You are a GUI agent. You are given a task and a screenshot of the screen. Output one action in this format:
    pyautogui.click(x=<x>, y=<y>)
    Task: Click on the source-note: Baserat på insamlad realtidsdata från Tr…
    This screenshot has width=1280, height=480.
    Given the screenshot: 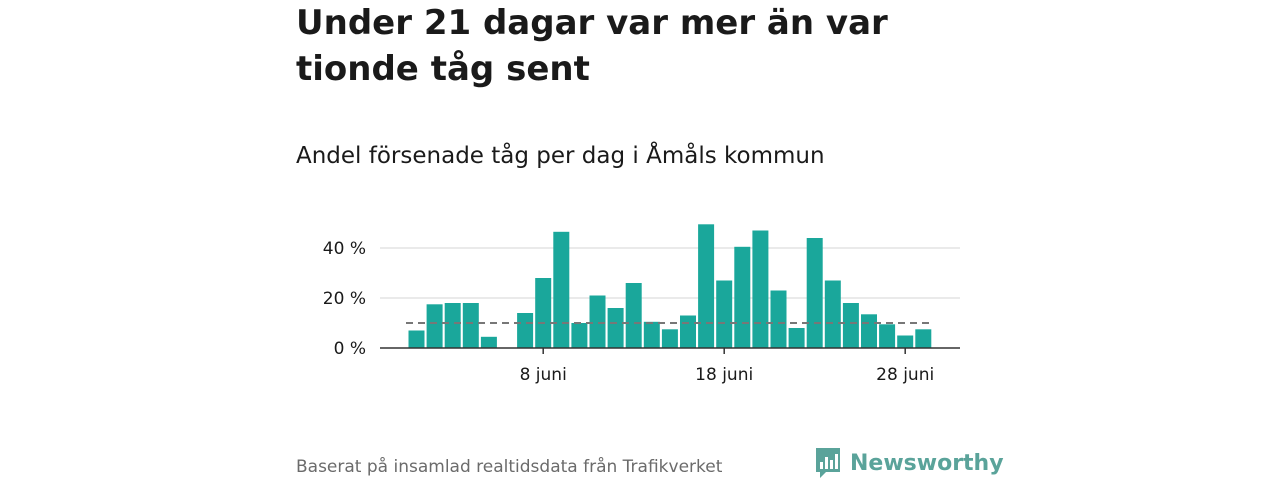 What is the action you would take?
    pyautogui.click(x=509, y=467)
    